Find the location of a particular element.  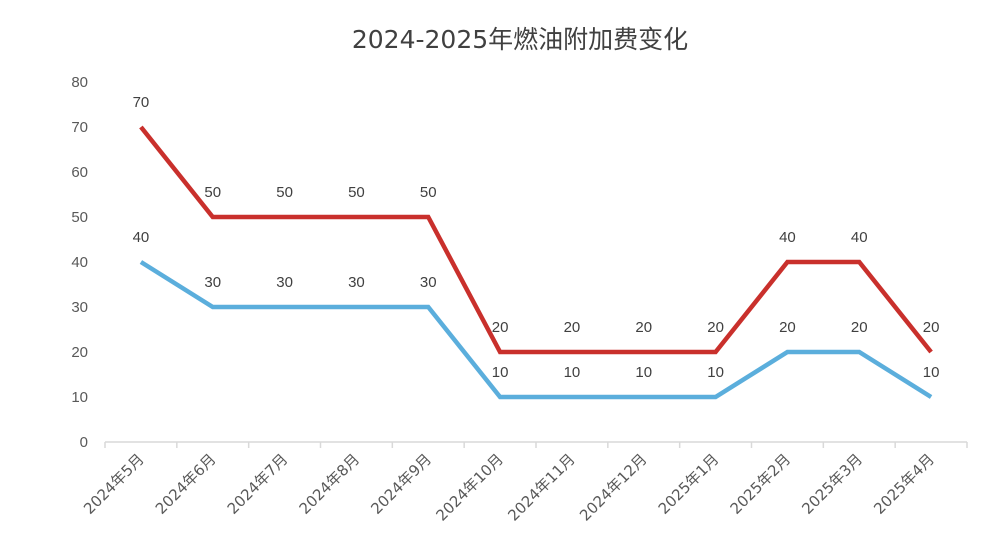

y-tick-label: 40 is located at coordinates (79, 262).